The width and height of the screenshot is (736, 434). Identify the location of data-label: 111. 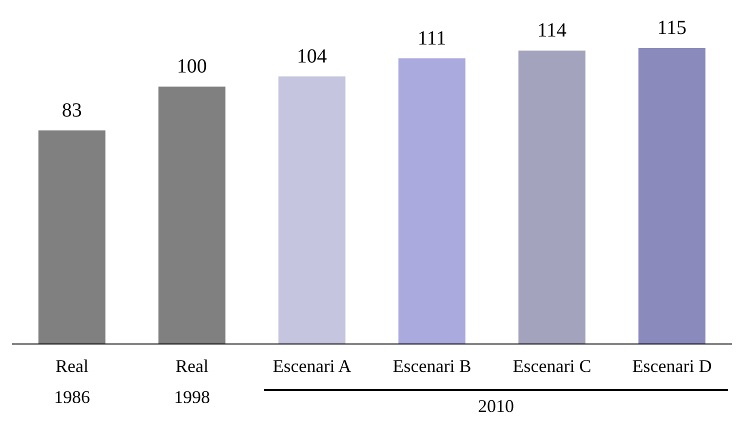
(432, 38).